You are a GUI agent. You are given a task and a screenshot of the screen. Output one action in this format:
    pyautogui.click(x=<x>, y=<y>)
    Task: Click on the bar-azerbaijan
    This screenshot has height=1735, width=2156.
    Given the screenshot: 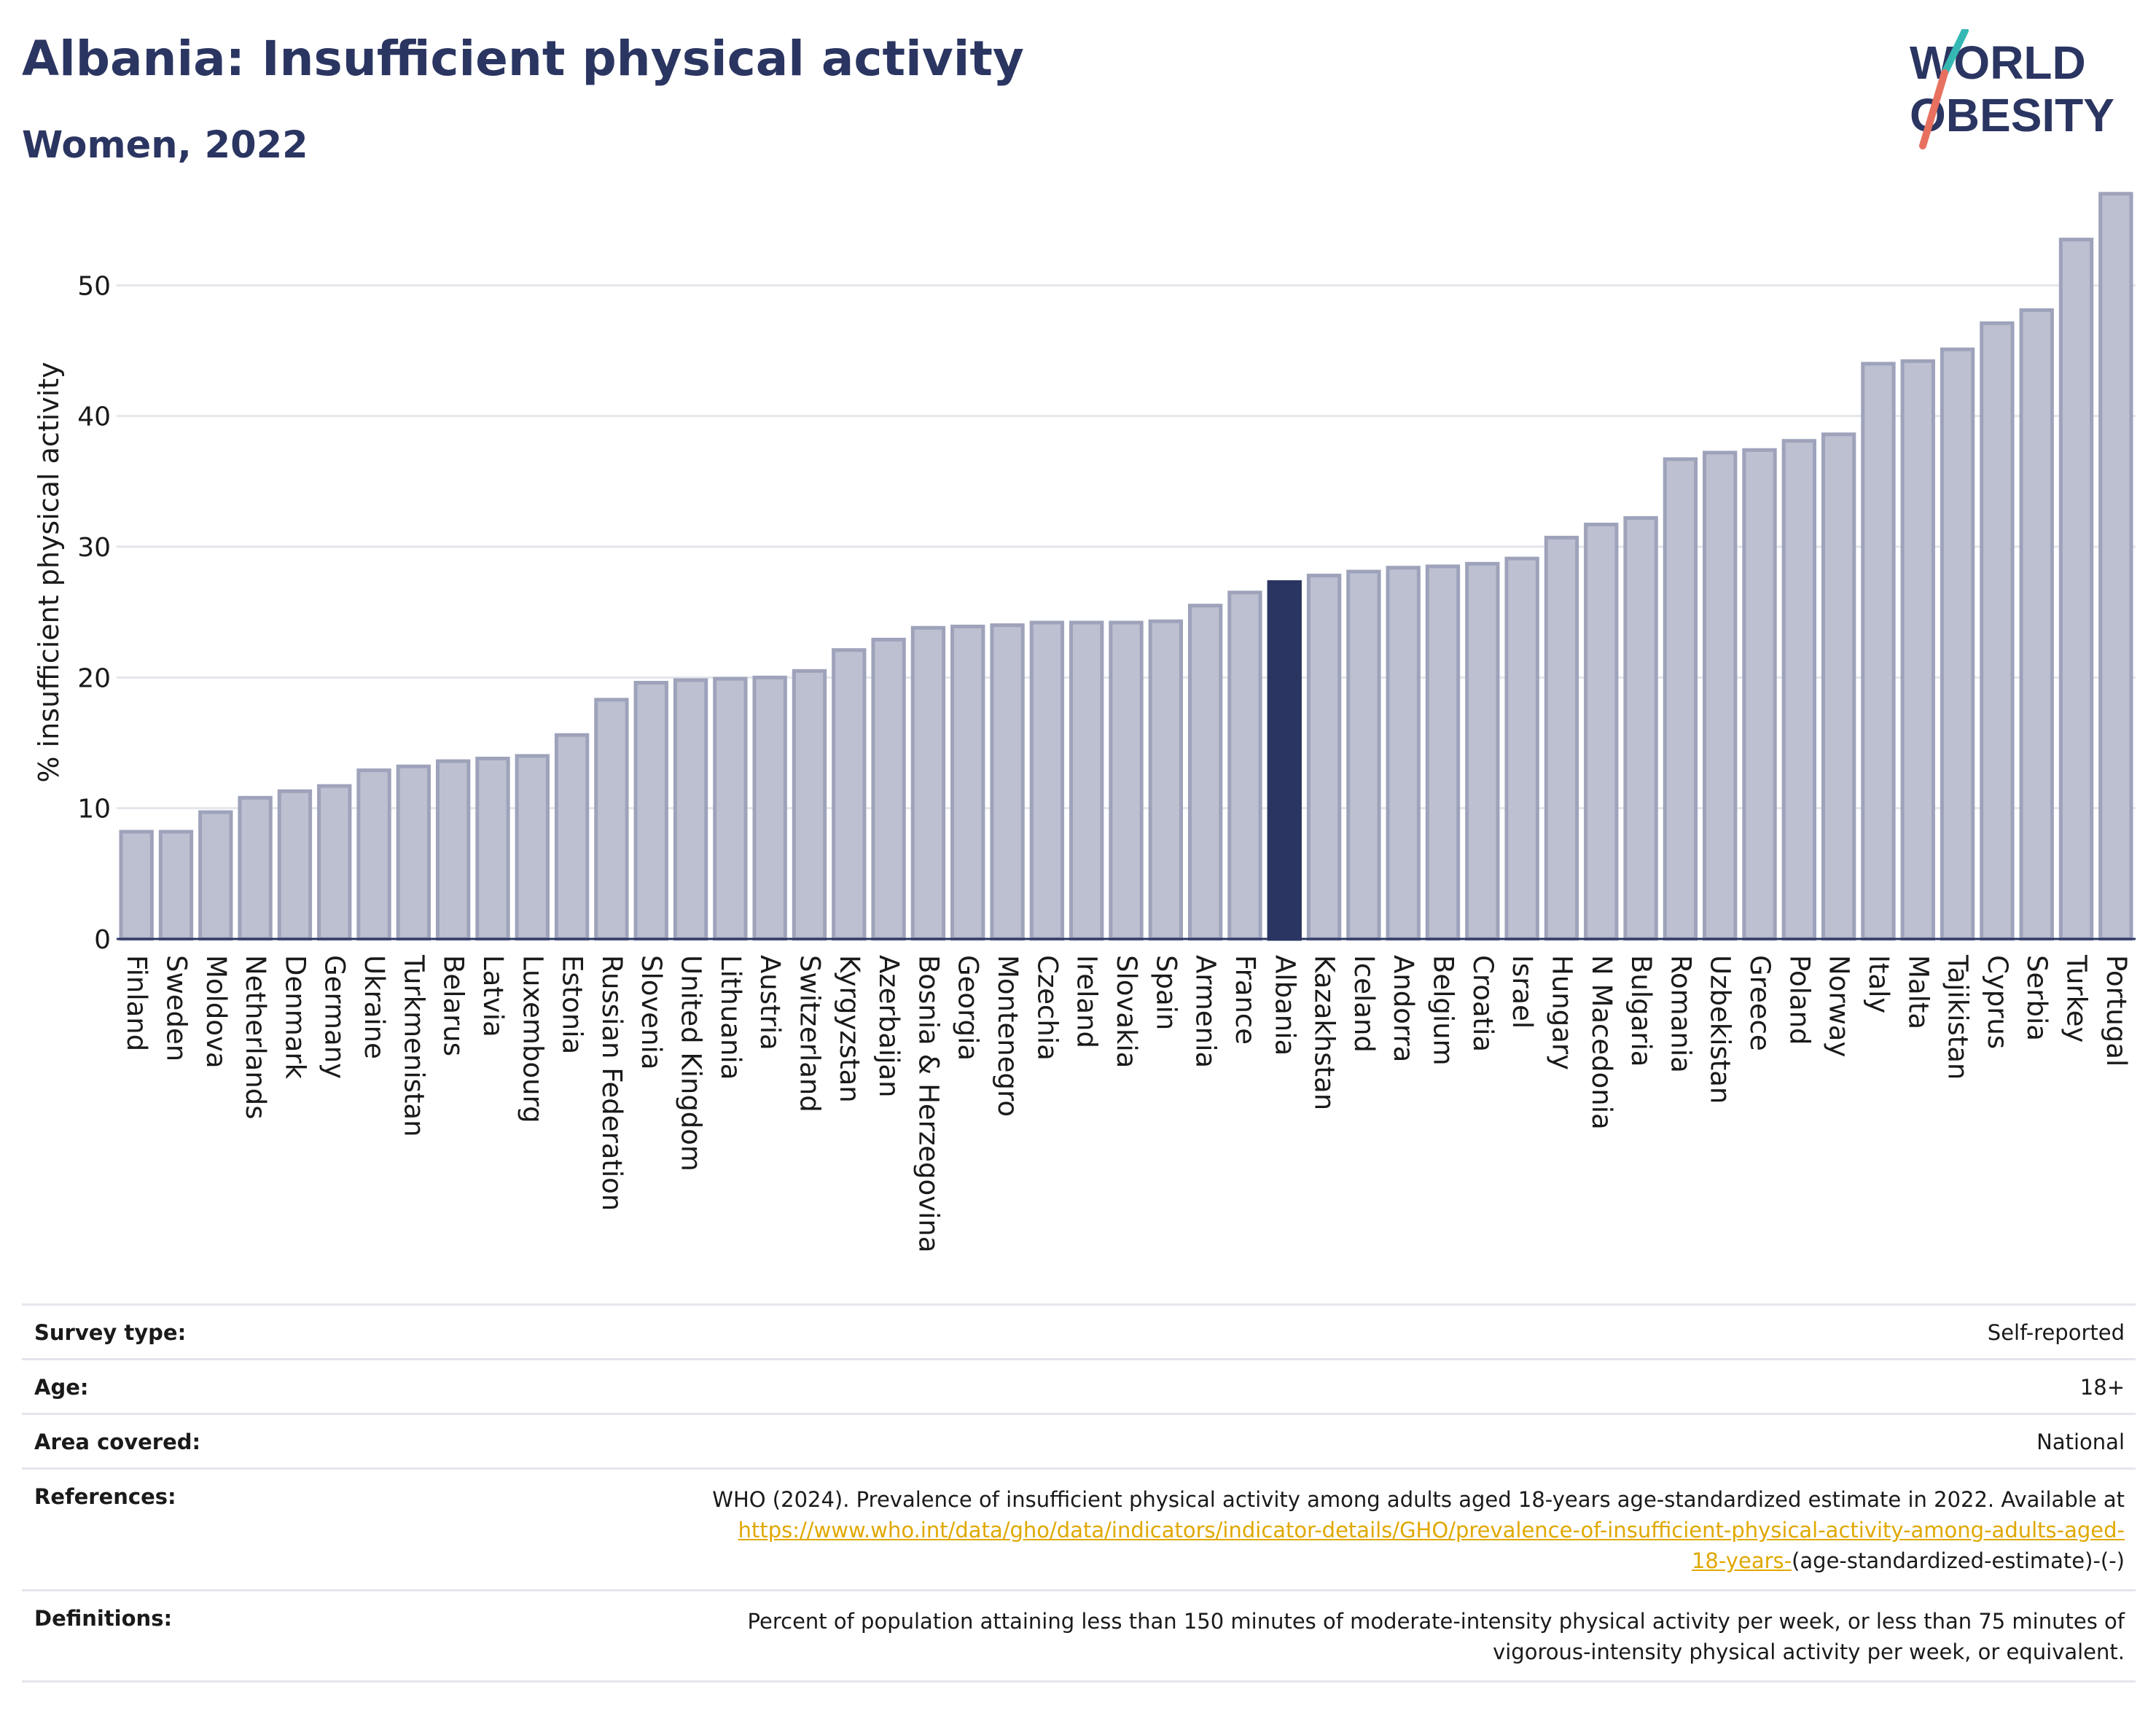 What is the action you would take?
    pyautogui.click(x=889, y=789)
    